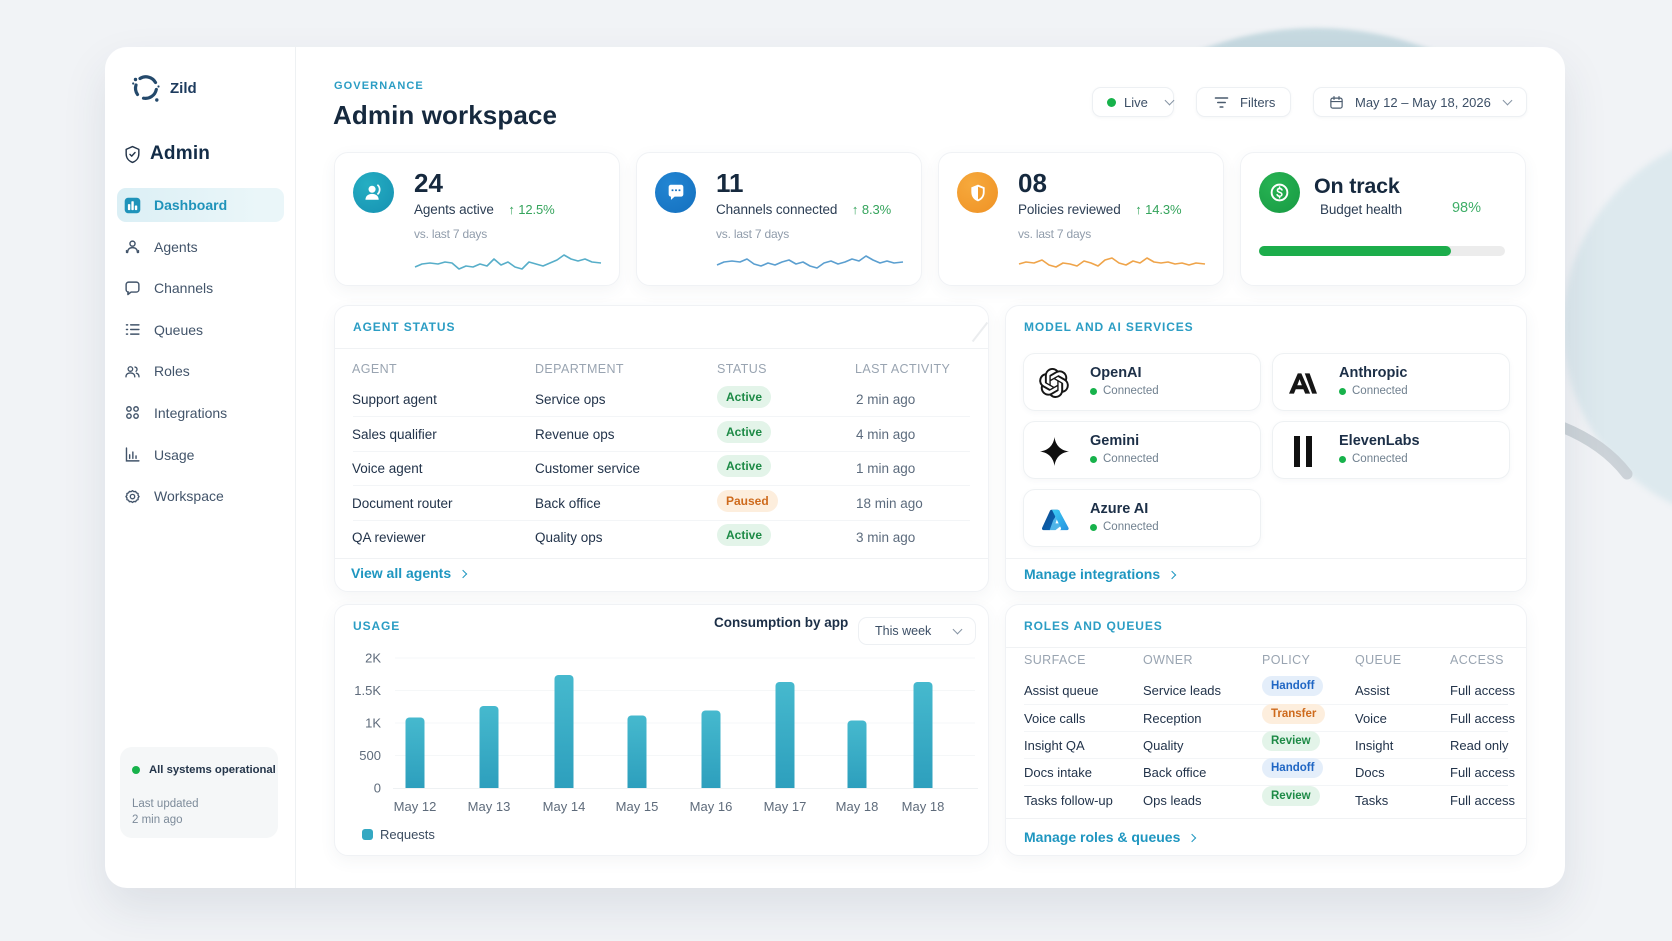  I want to click on svg-text: May 13, so click(489, 806).